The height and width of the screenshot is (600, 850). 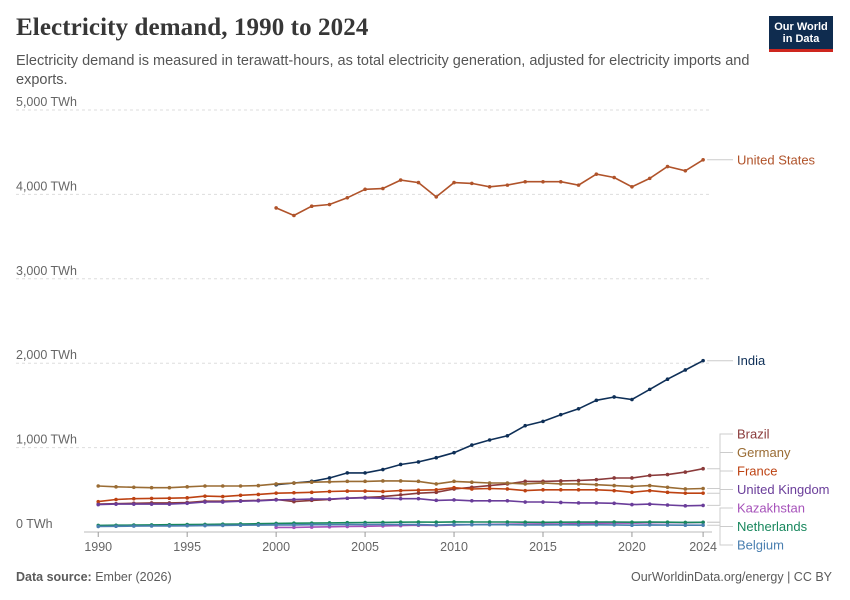 I want to click on series-united-states, so click(x=489, y=187).